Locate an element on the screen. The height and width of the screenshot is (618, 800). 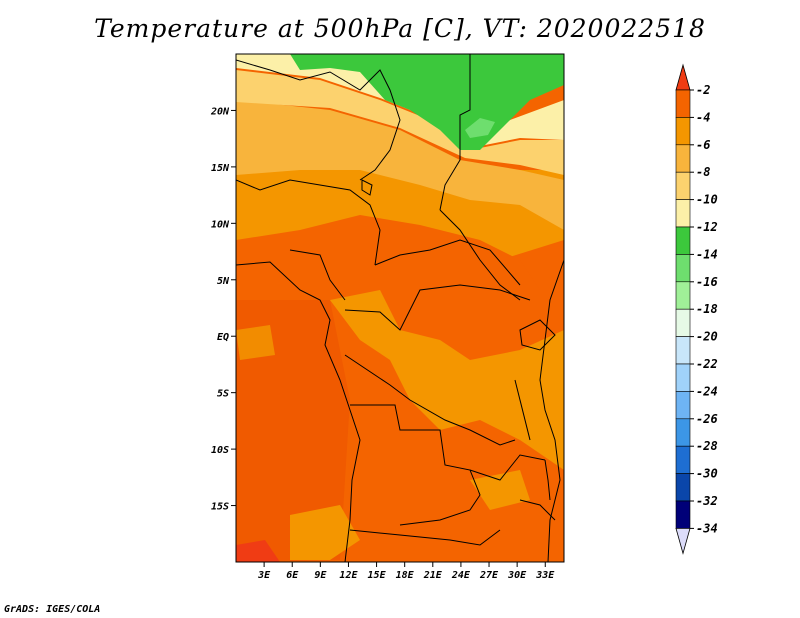
colorbar-label: -16 is located at coordinates (707, 282).